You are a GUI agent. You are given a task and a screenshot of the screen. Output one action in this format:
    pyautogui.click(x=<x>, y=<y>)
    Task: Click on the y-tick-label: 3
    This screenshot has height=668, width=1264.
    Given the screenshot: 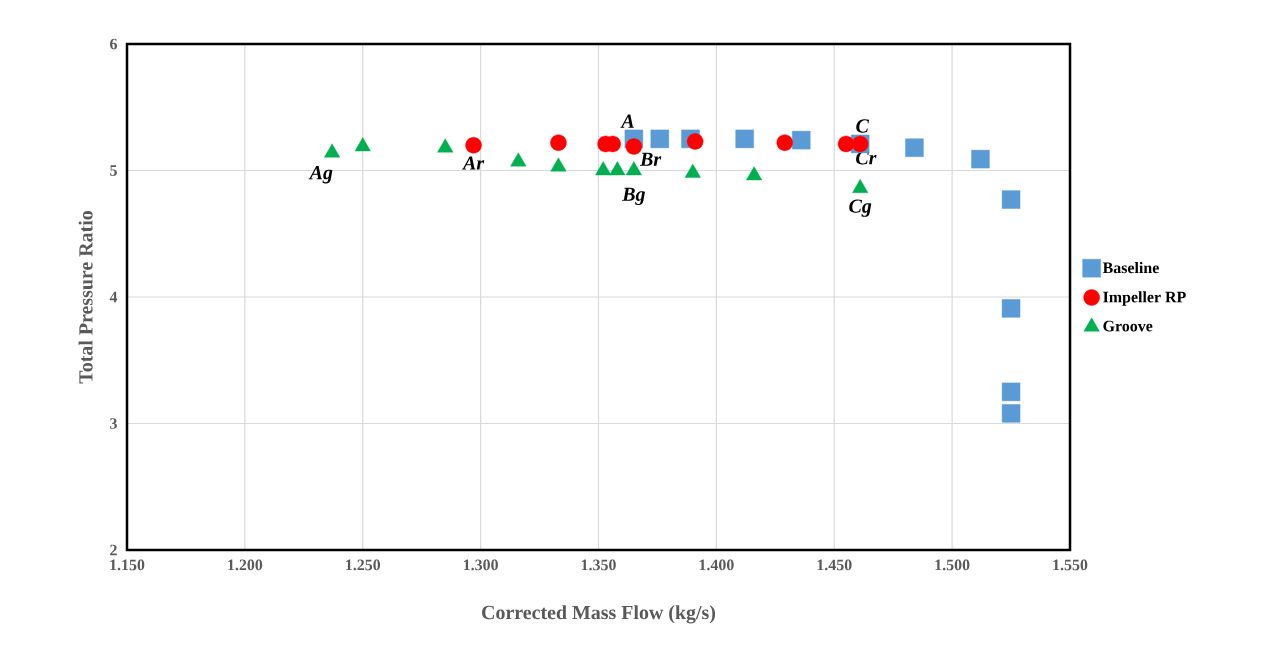 What is the action you would take?
    pyautogui.click(x=113, y=423)
    